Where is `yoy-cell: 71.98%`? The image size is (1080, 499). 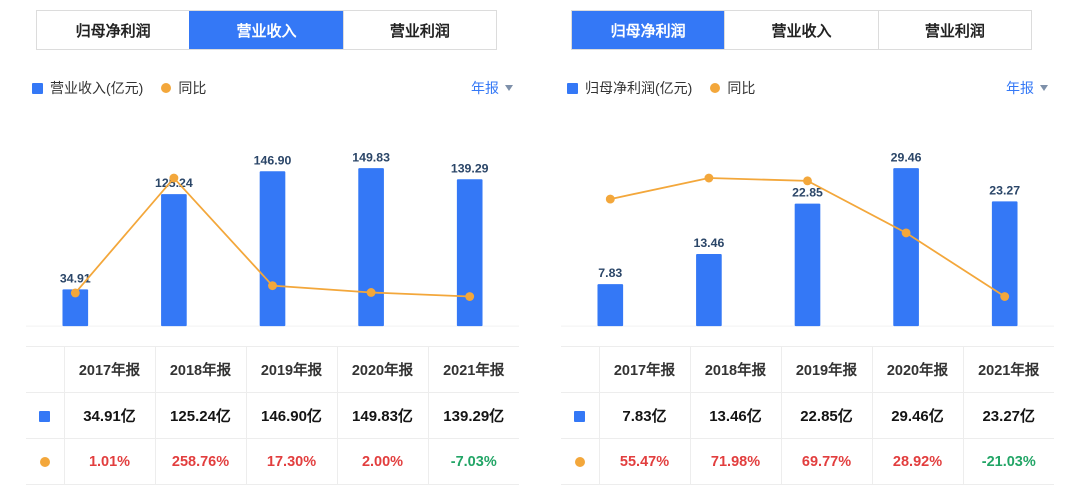
yoy-cell: 71.98% is located at coordinates (735, 461).